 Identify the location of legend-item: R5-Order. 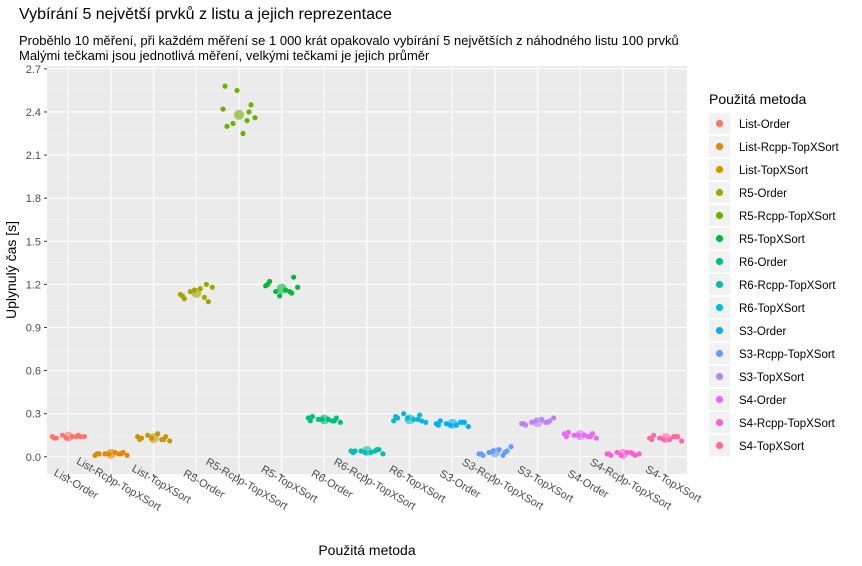
(748, 192).